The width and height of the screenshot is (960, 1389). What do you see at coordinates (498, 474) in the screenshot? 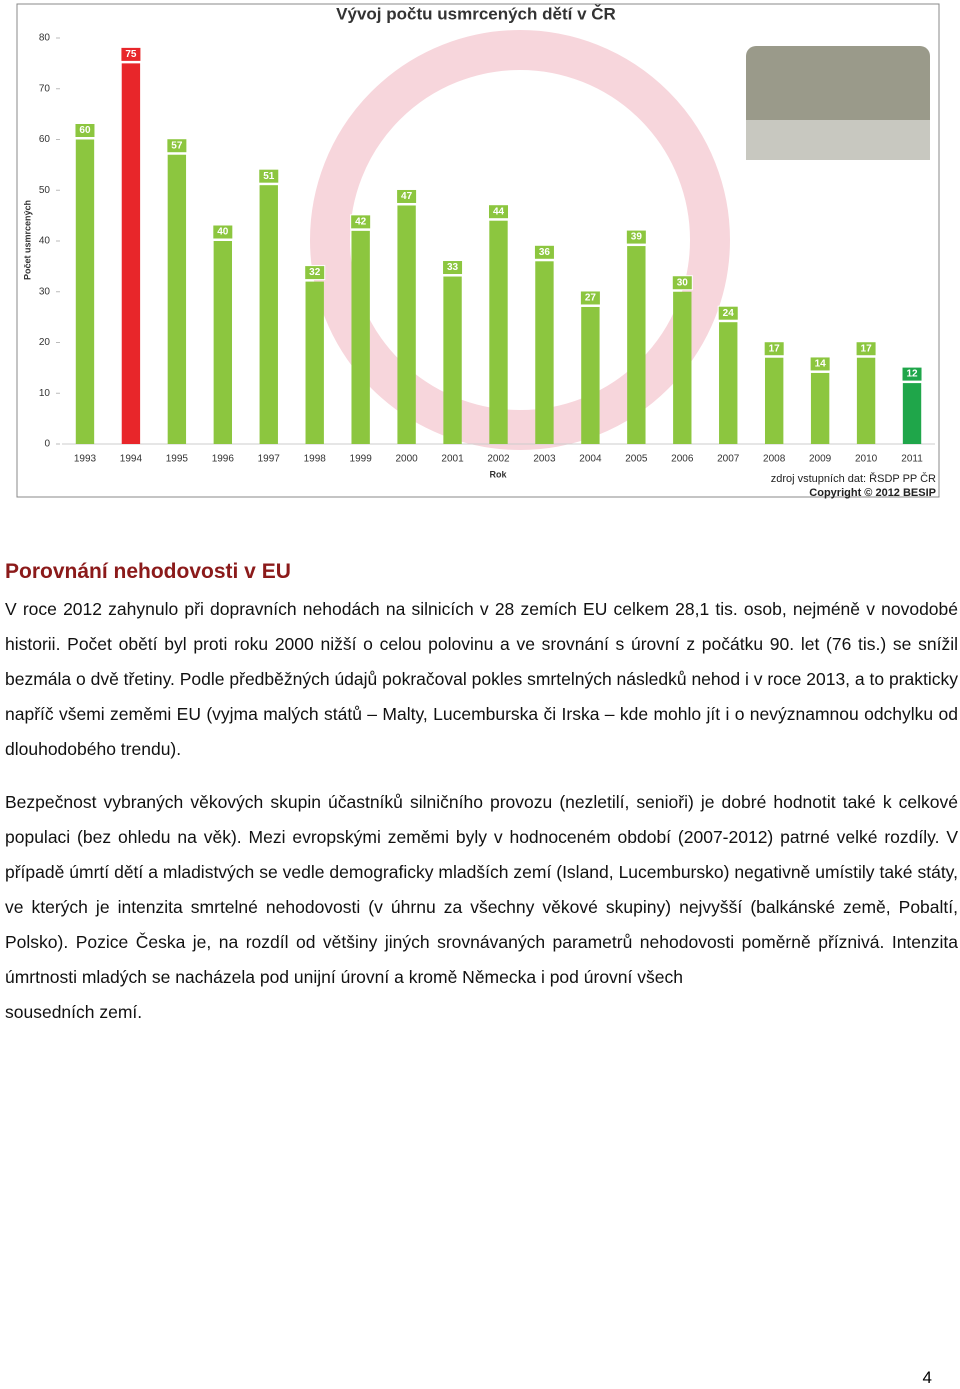
I see `x-axis-label: Rok` at bounding box center [498, 474].